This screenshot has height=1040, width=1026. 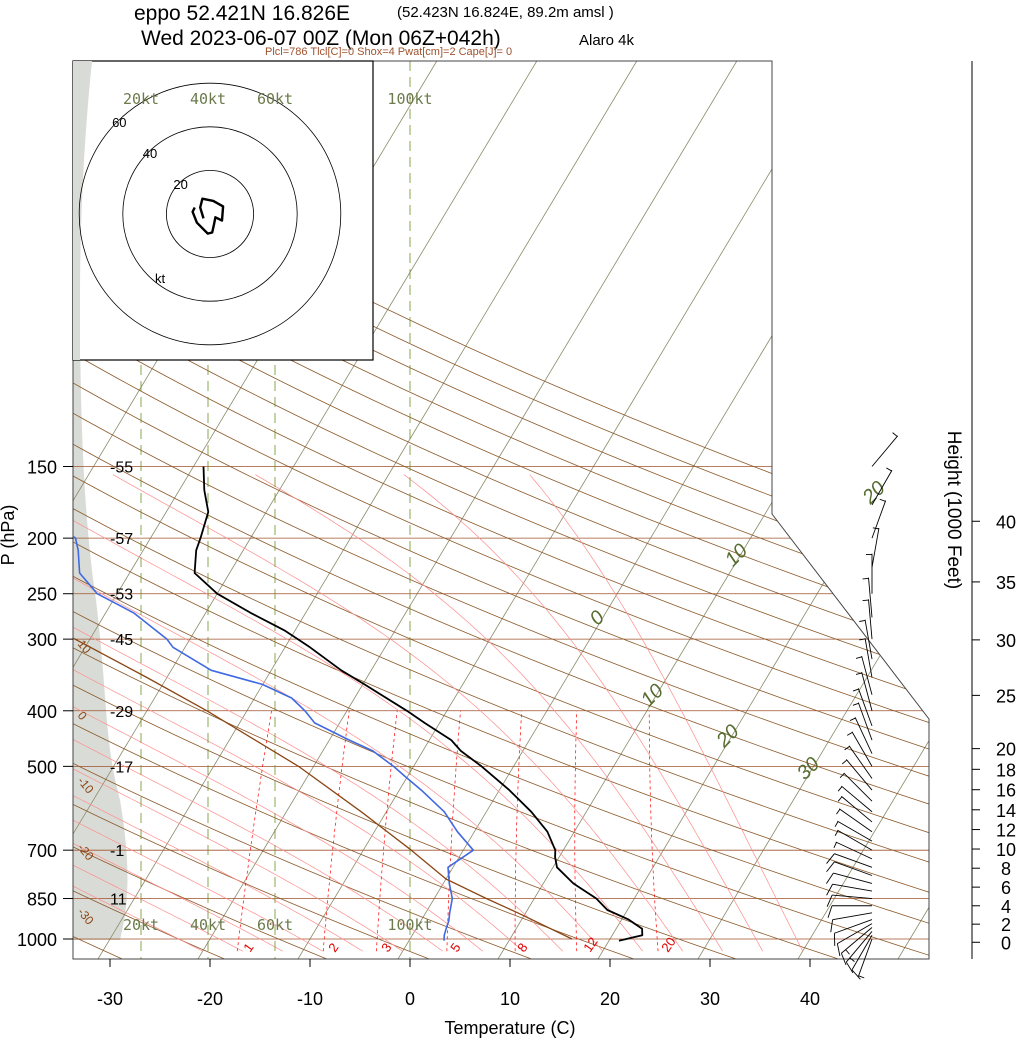 I want to click on height-tick-label: 4, so click(x=1006, y=907).